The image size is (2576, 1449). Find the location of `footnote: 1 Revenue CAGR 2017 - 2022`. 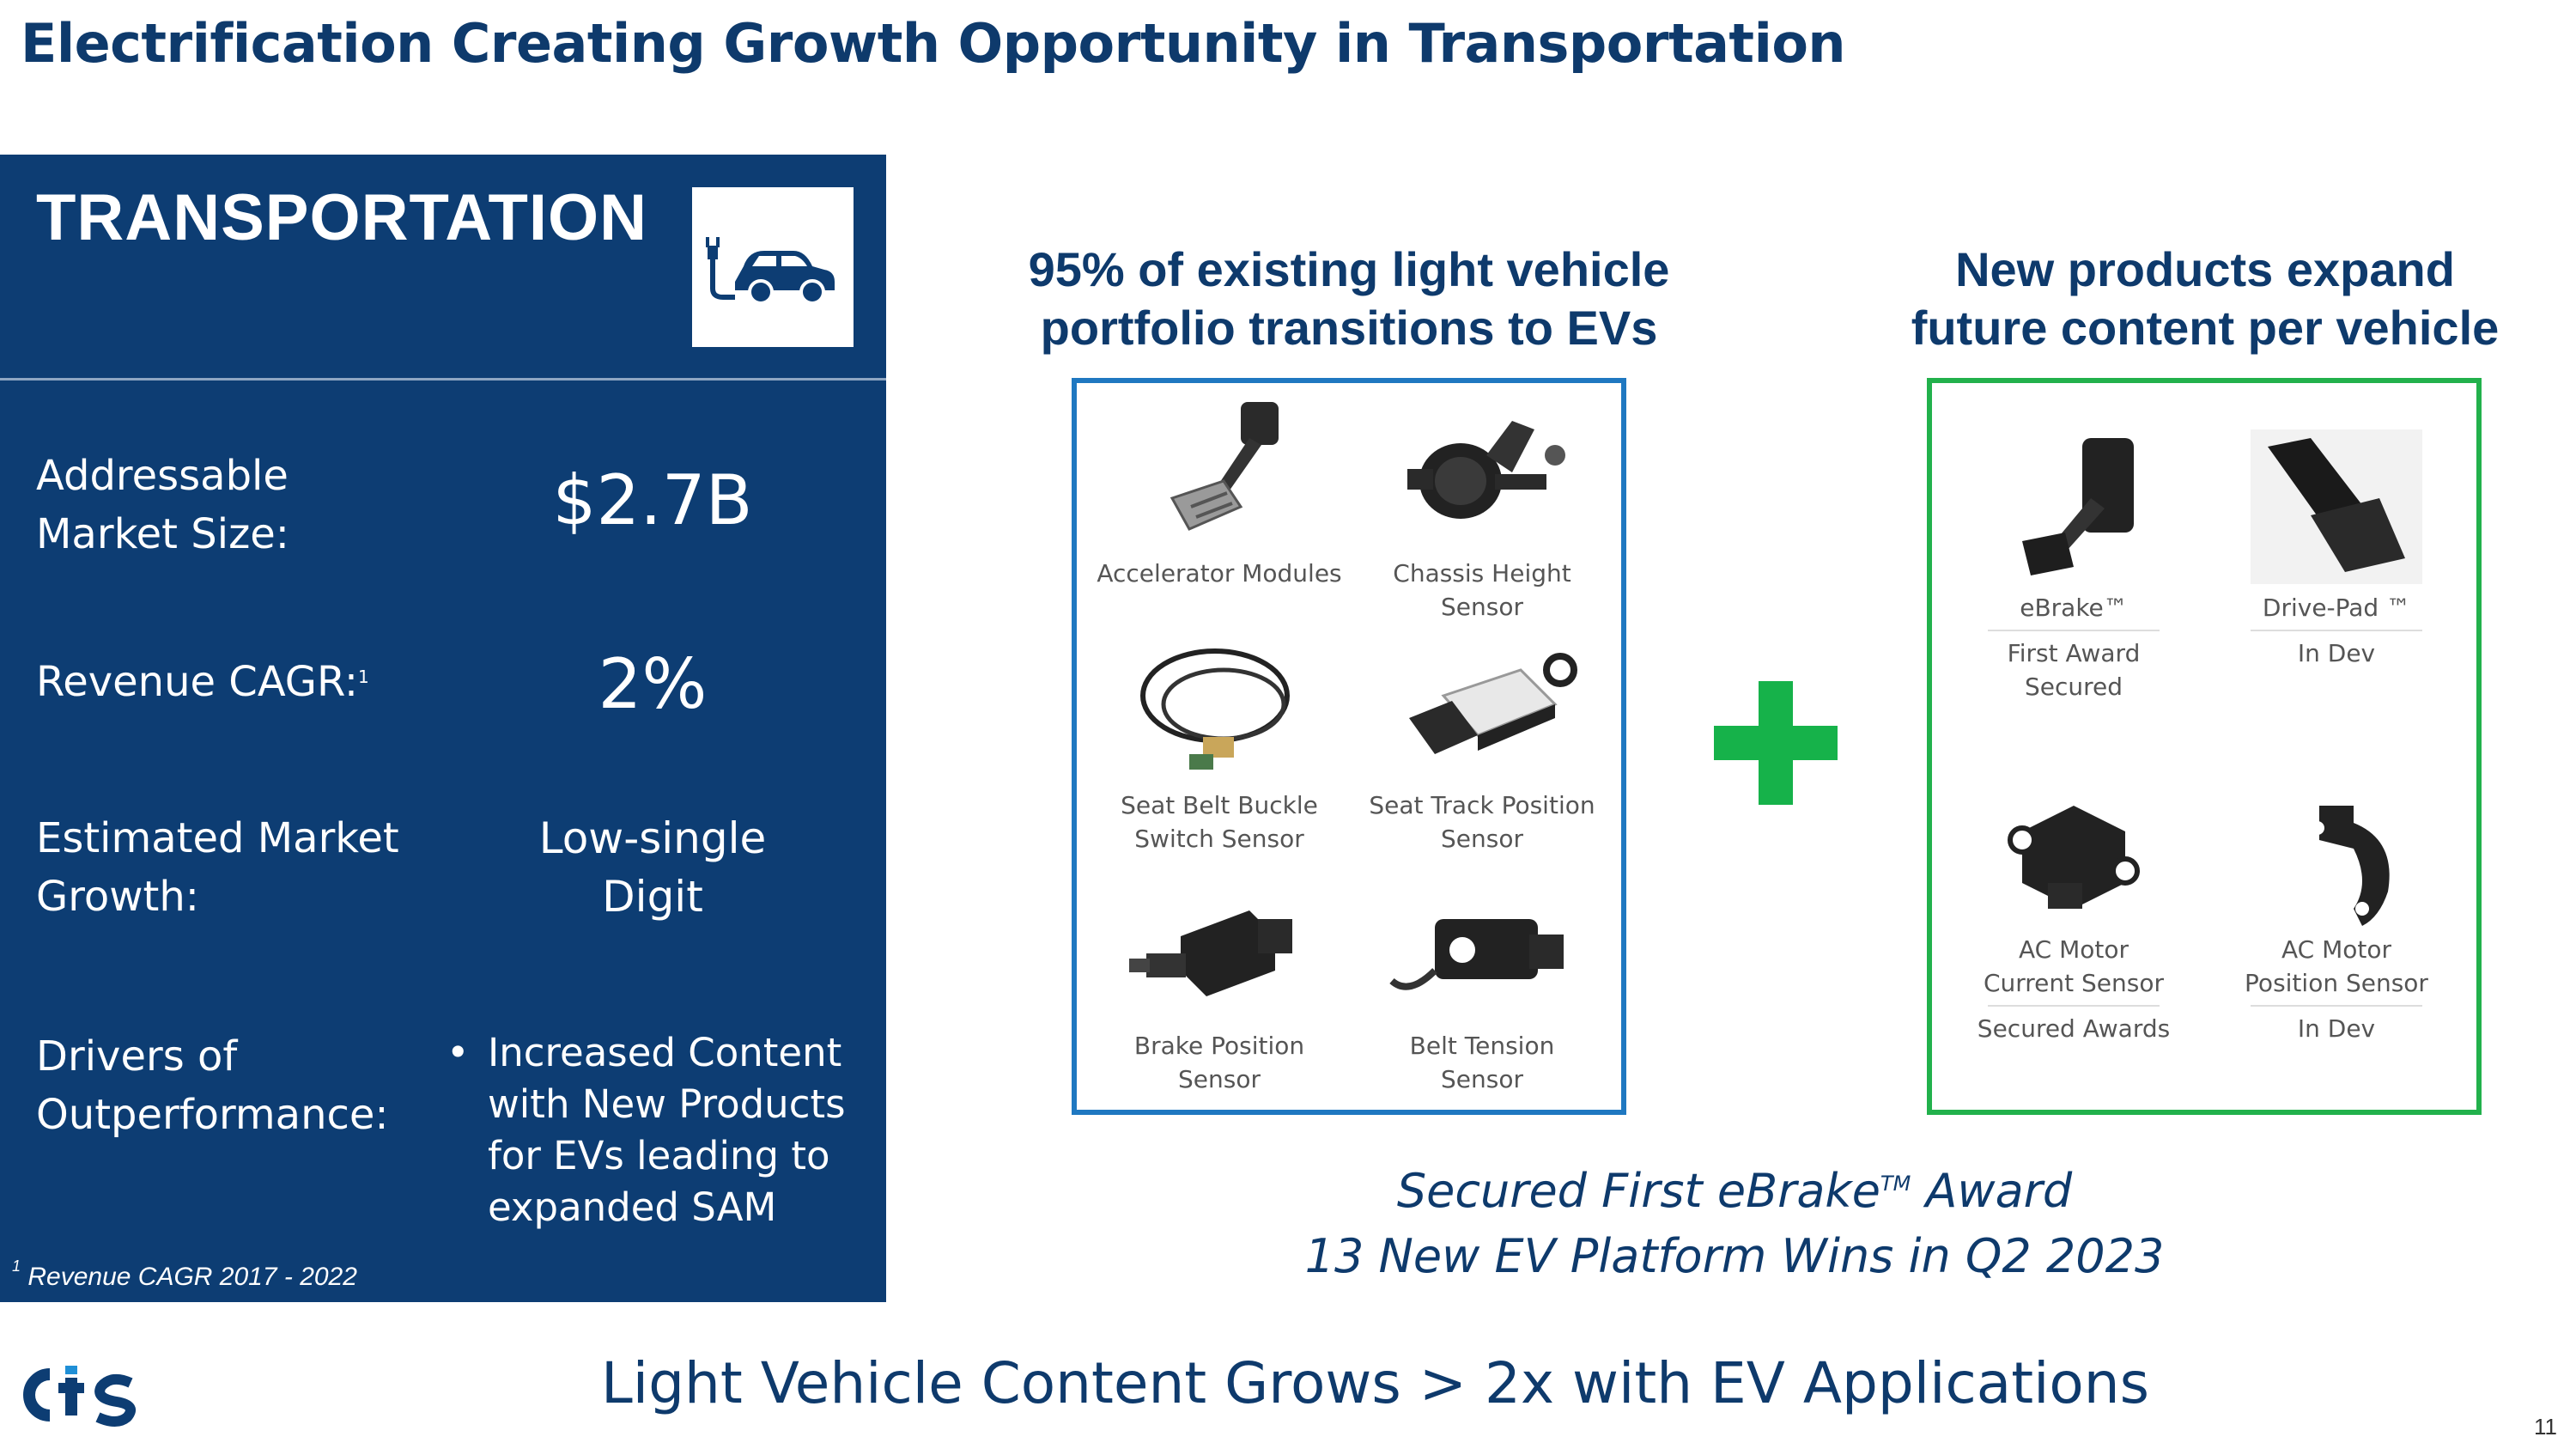

footnote: 1 Revenue CAGR 2017 - 2022 is located at coordinates (185, 1274).